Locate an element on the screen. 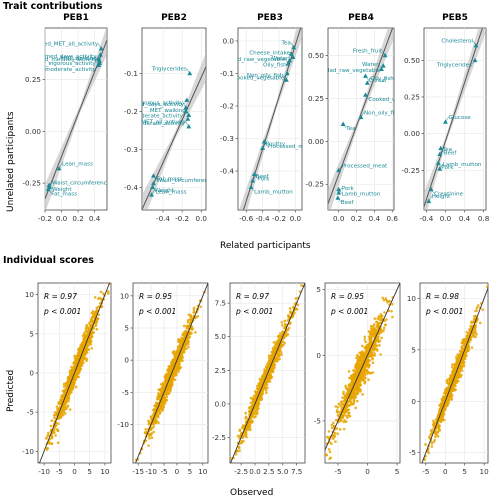 This screenshot has height=500, width=495. point-label: Beef is located at coordinates (348, 203).